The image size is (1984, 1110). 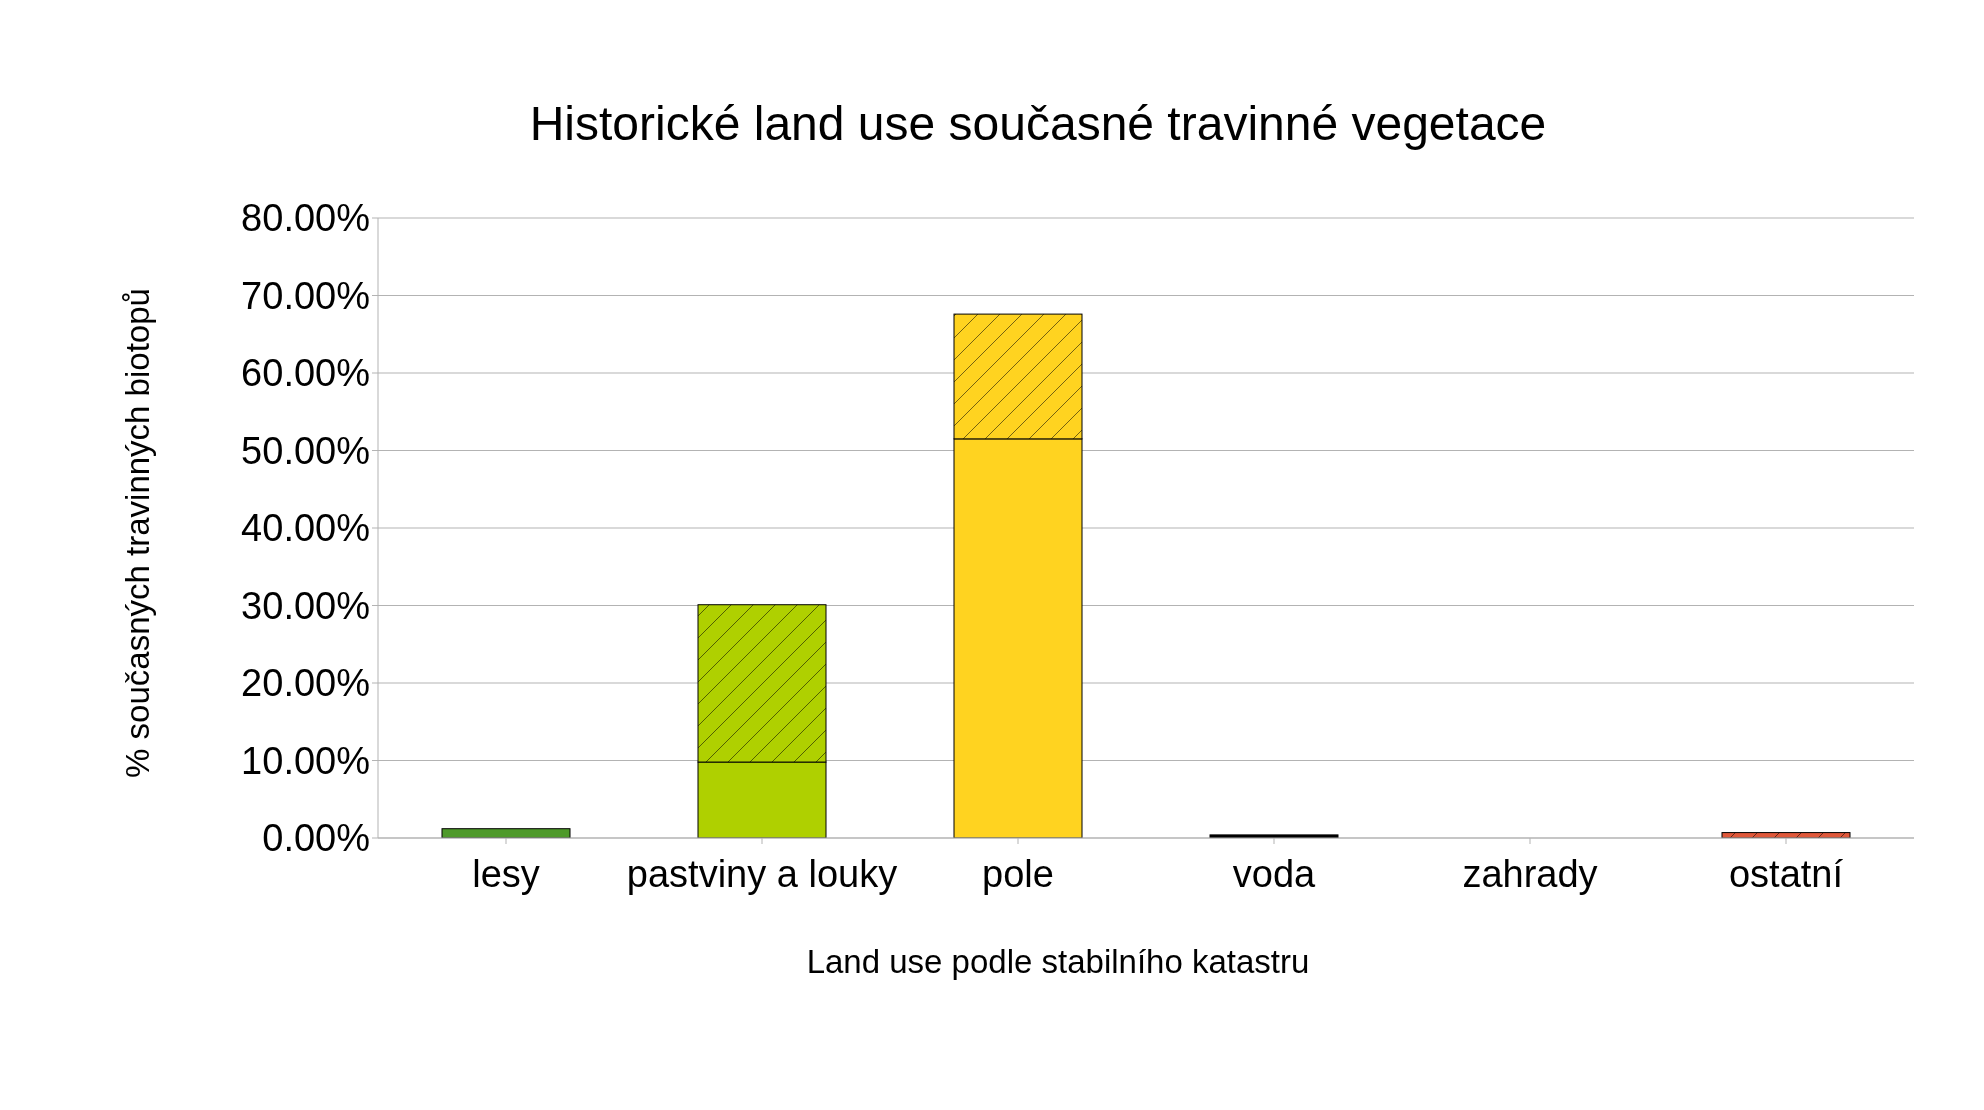 I want to click on y-axis-title: % současných travinných biotopů, so click(x=138, y=533).